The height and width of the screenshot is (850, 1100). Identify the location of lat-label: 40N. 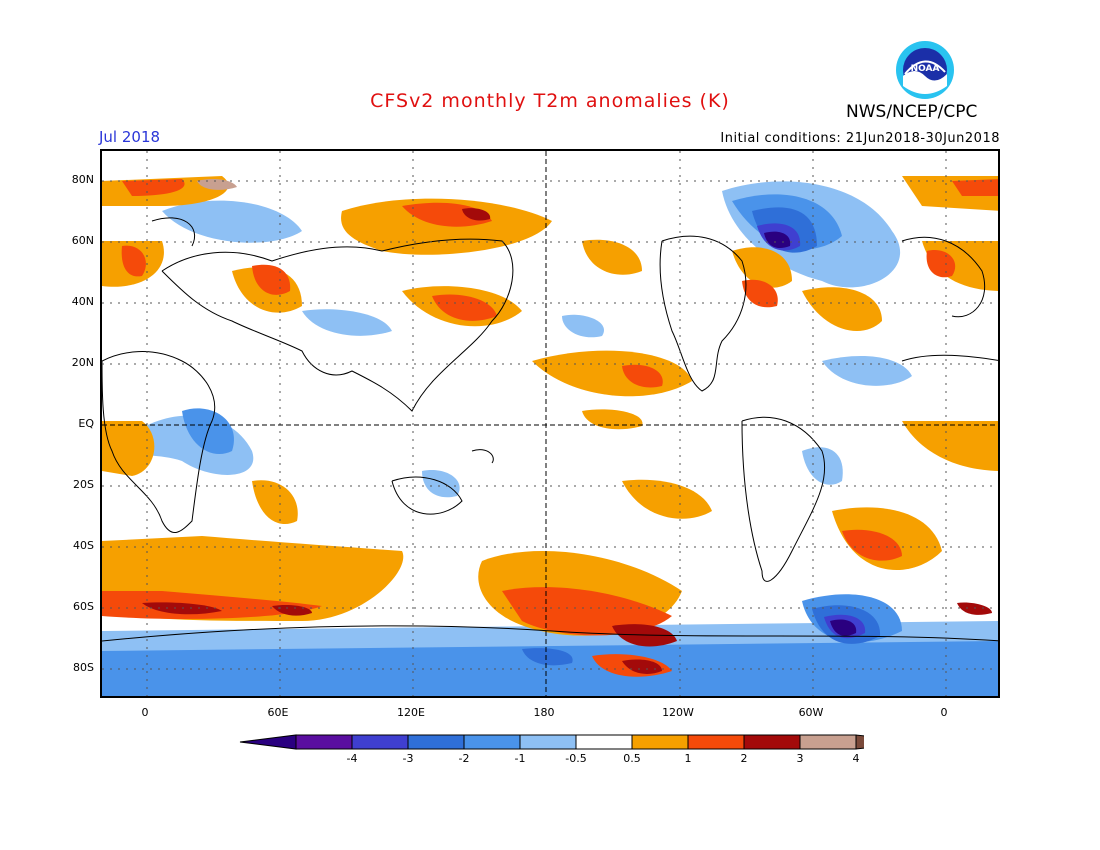
(82, 301).